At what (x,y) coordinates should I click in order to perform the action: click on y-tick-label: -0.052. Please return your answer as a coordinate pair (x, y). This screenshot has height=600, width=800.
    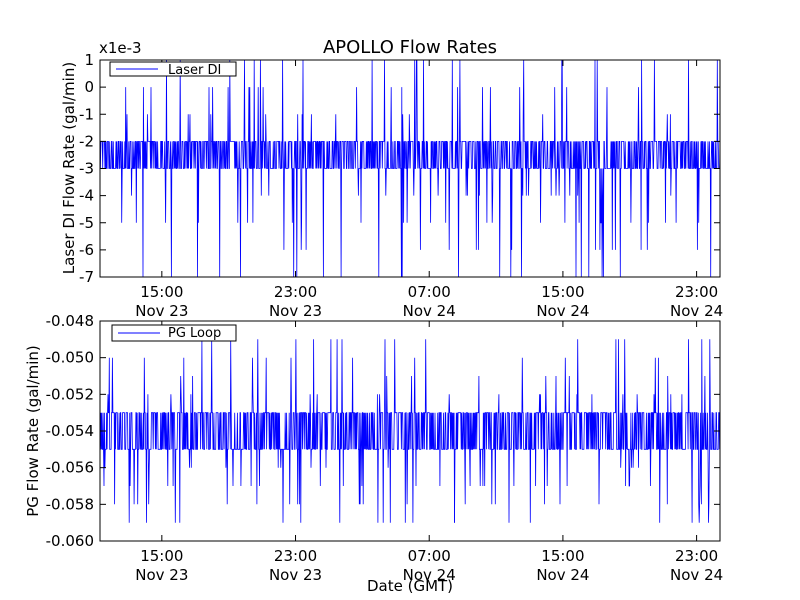
    Looking at the image, I should click on (70, 394).